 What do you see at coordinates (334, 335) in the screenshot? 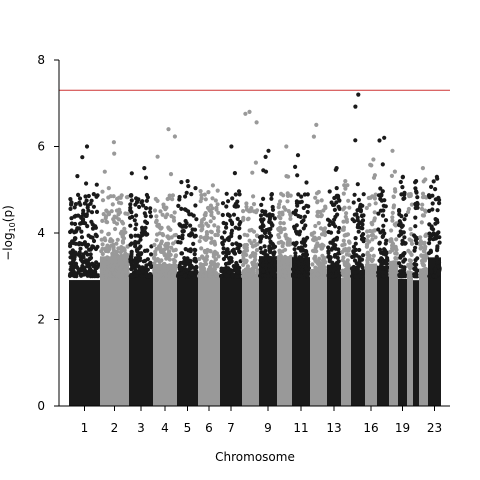
I see `chromosome-13-dense-band` at bounding box center [334, 335].